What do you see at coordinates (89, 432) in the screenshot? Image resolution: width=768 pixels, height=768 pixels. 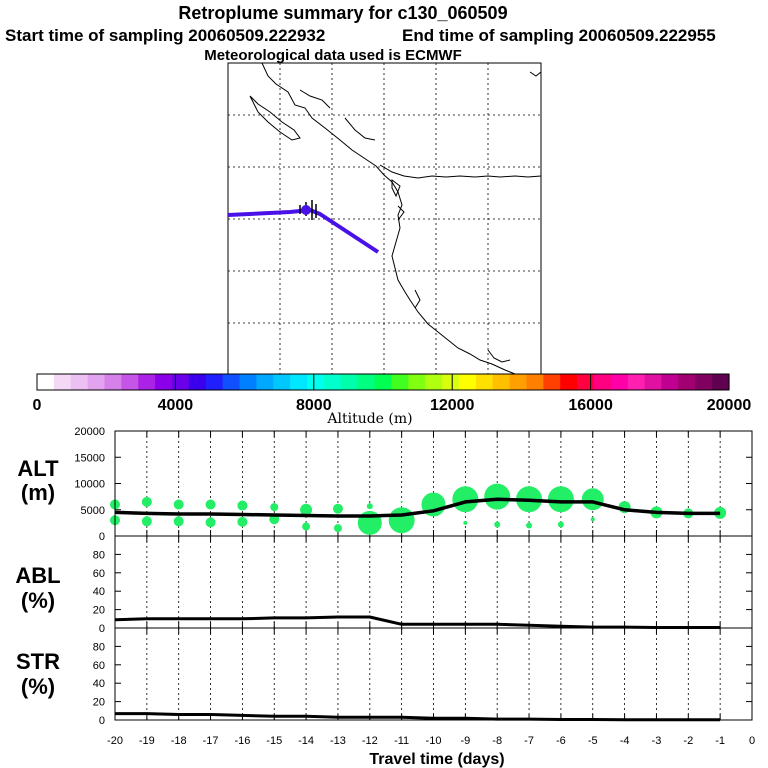 I see `y-tick-label: 20000` at bounding box center [89, 432].